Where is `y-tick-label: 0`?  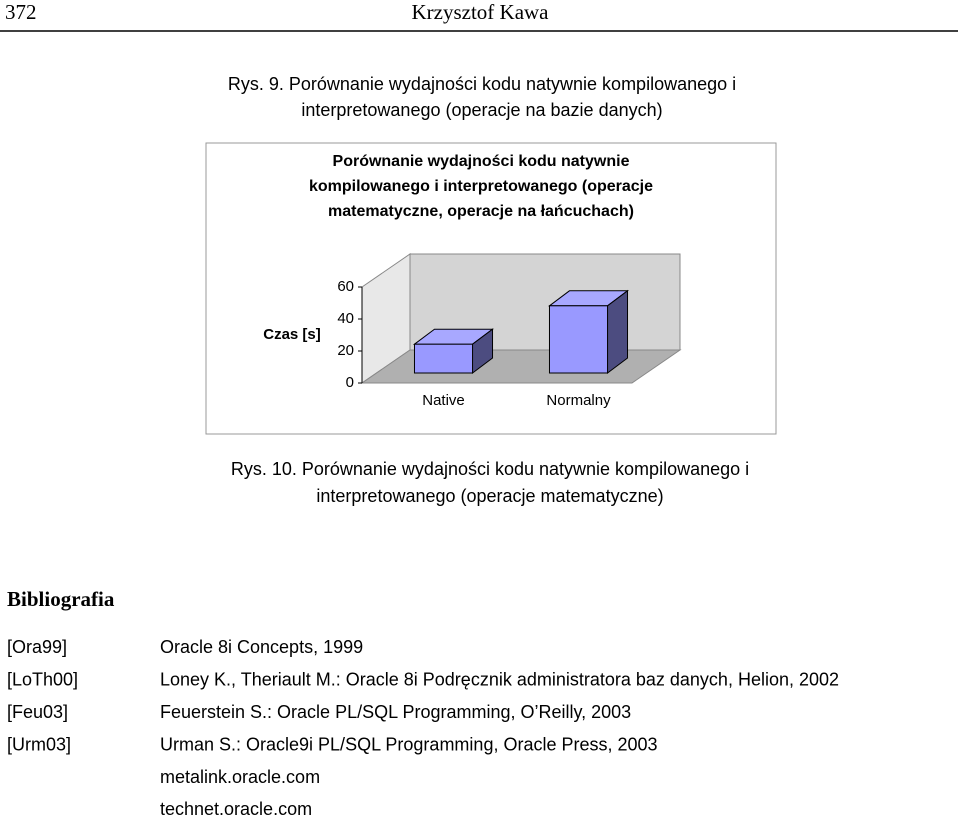
y-tick-label: 0 is located at coordinates (350, 382).